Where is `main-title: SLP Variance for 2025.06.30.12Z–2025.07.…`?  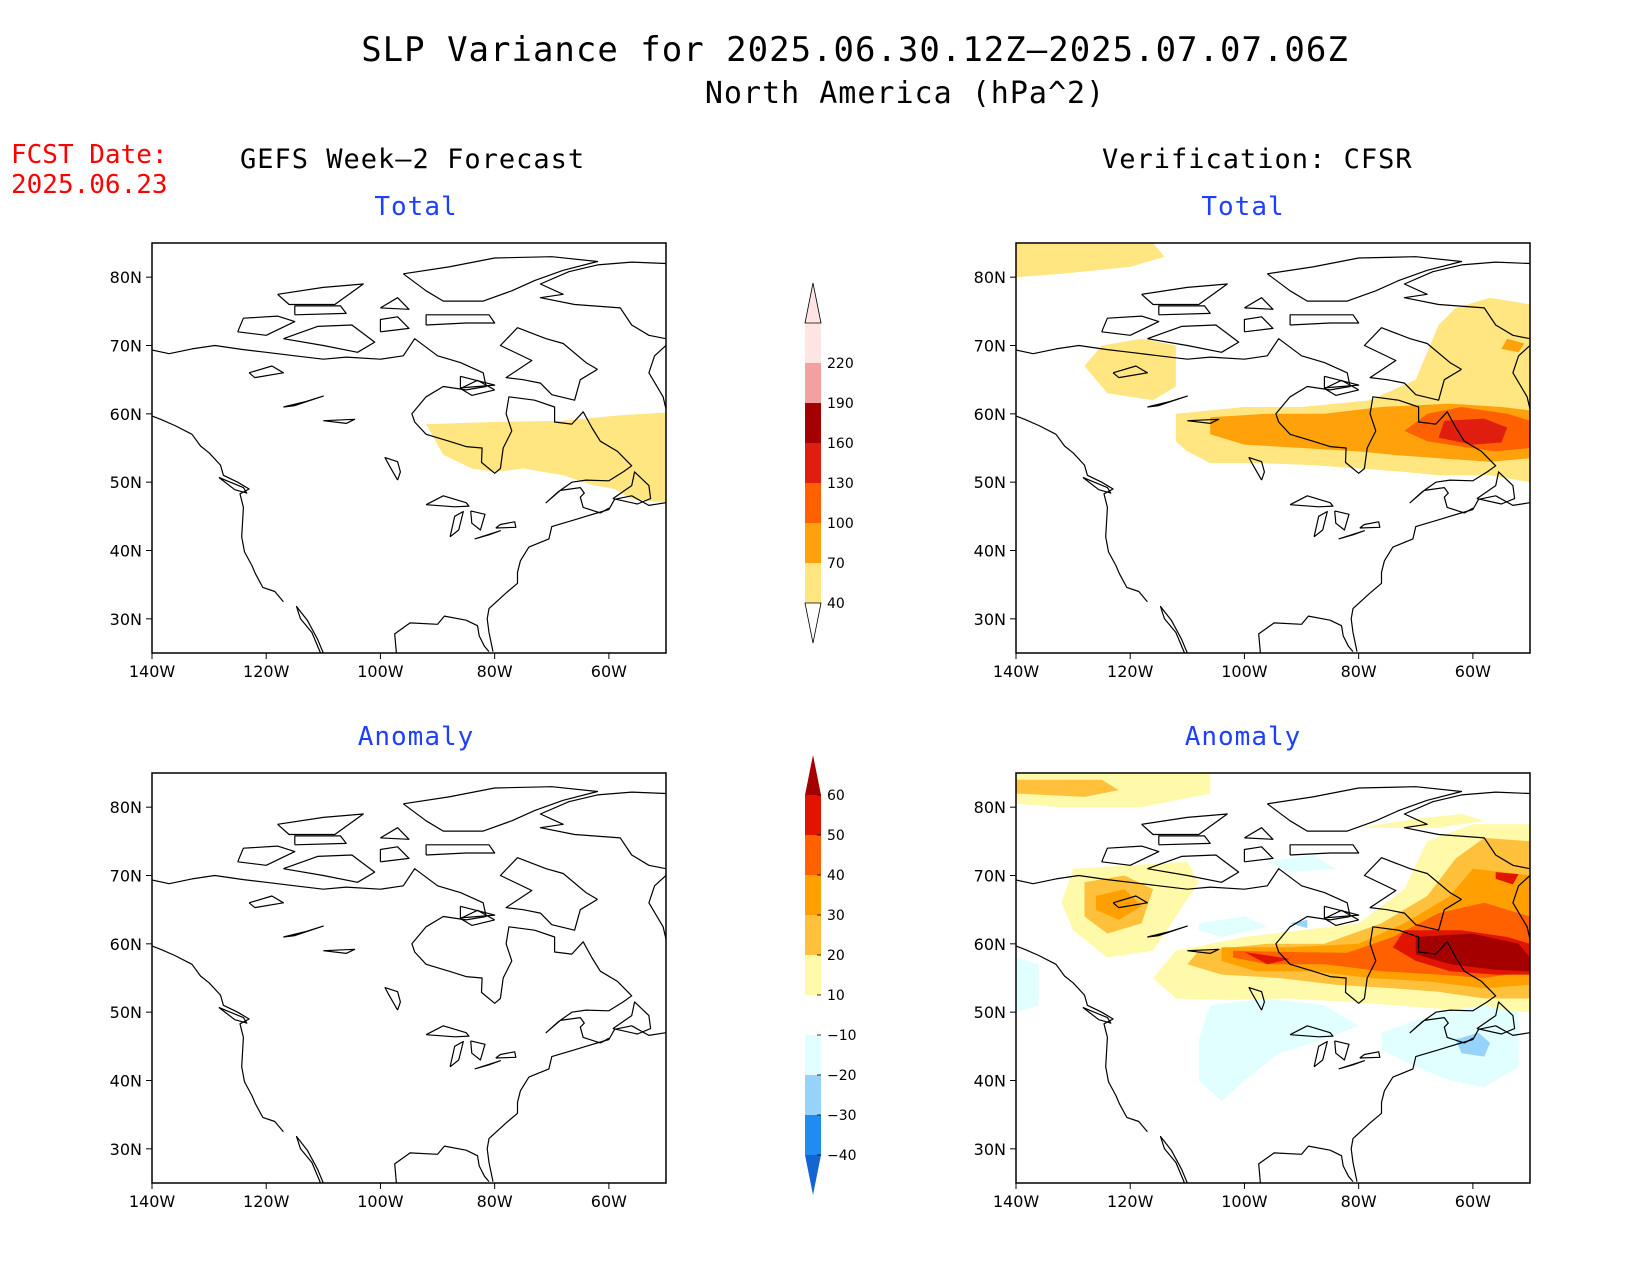
main-title: SLP Variance for 2025.06.30.12Z–2025.07.… is located at coordinates (855, 50).